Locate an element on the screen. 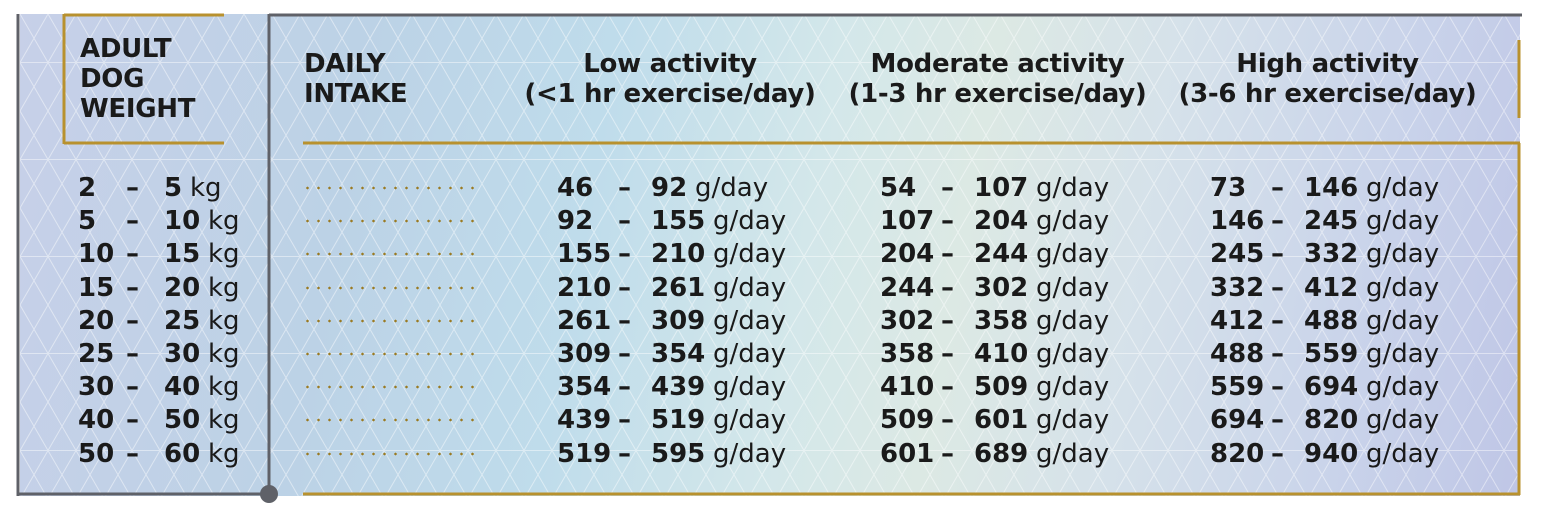 This screenshot has width=1545, height=520. high-min-value: 245 is located at coordinates (1237, 254).